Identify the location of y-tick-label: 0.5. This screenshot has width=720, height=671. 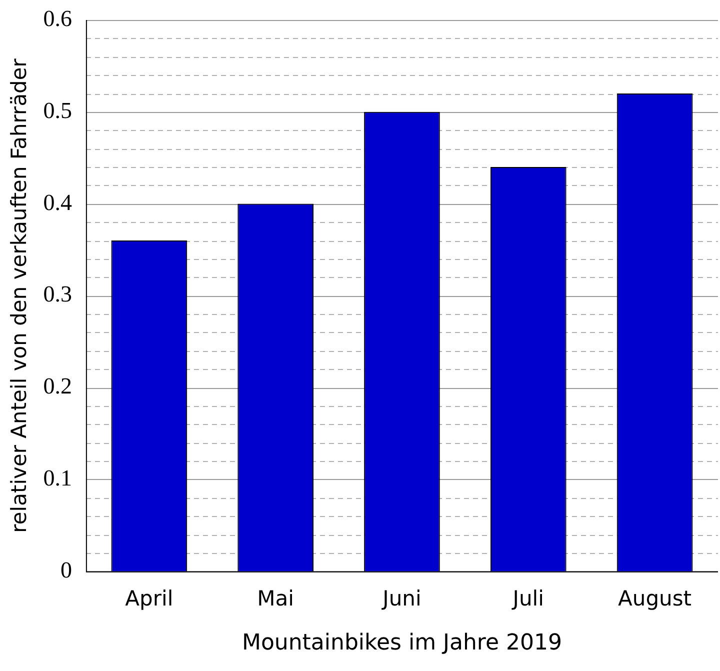
(57, 110).